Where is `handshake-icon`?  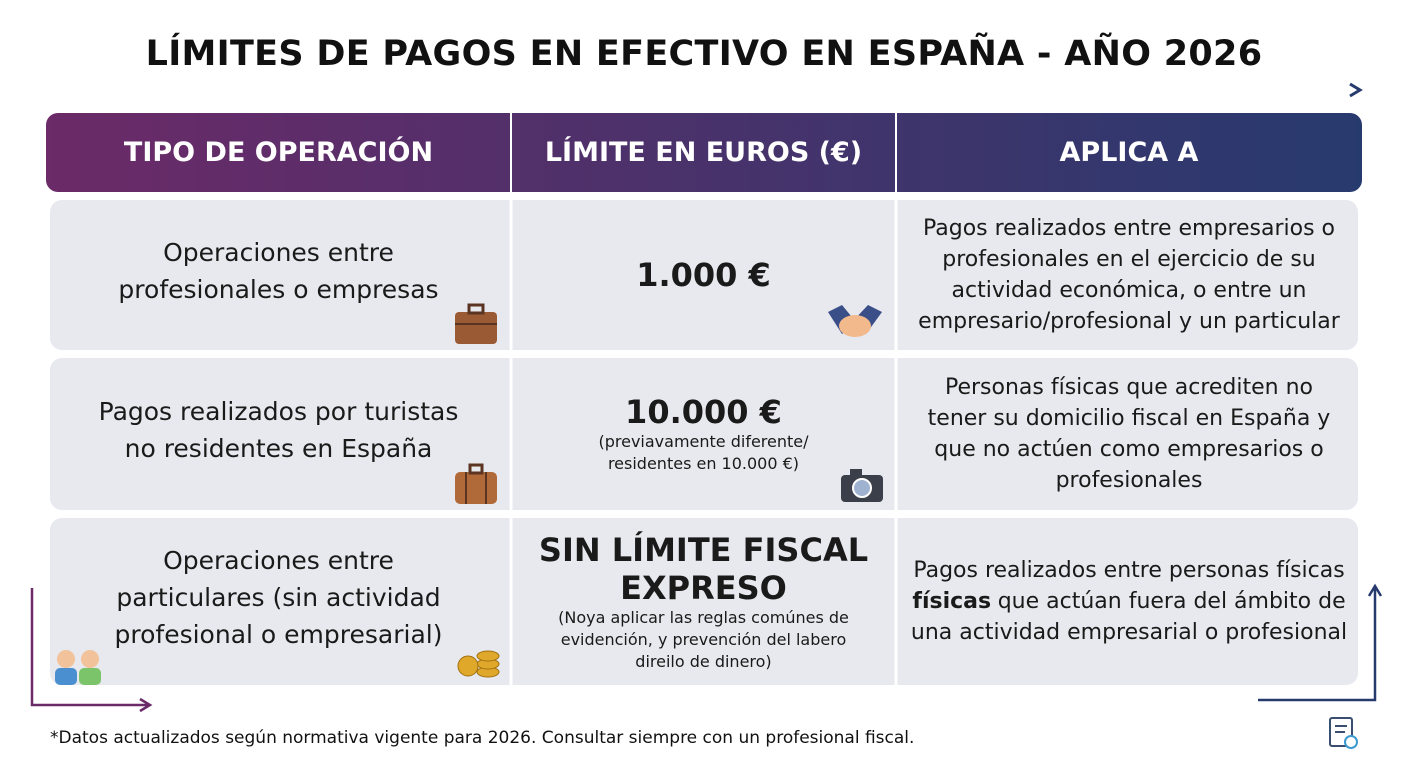 handshake-icon is located at coordinates (855, 321).